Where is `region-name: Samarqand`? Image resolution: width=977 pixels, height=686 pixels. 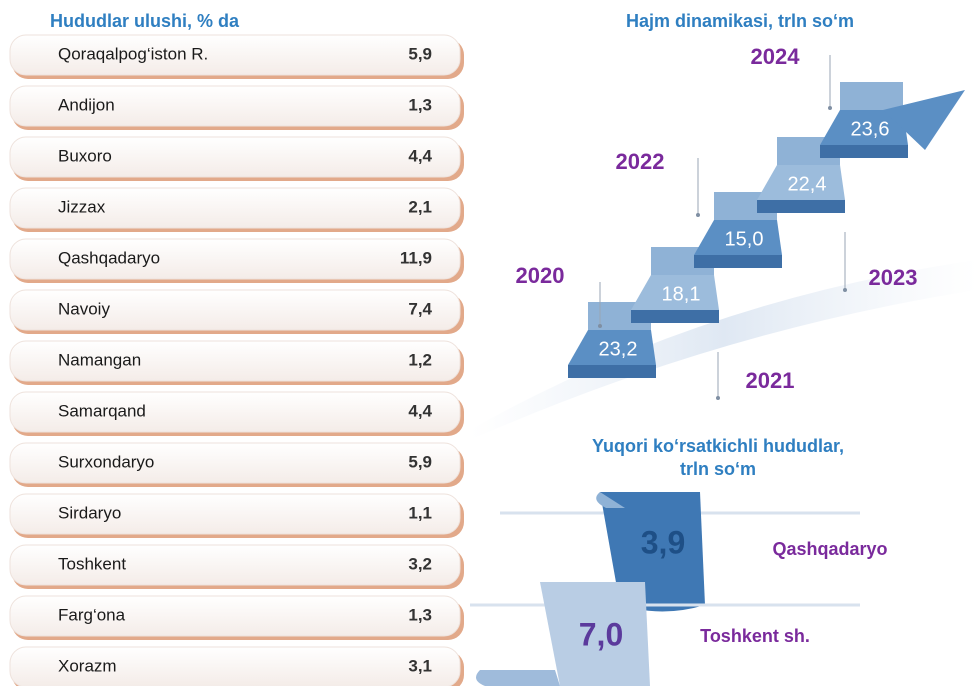
region-name: Samarqand is located at coordinates (102, 410).